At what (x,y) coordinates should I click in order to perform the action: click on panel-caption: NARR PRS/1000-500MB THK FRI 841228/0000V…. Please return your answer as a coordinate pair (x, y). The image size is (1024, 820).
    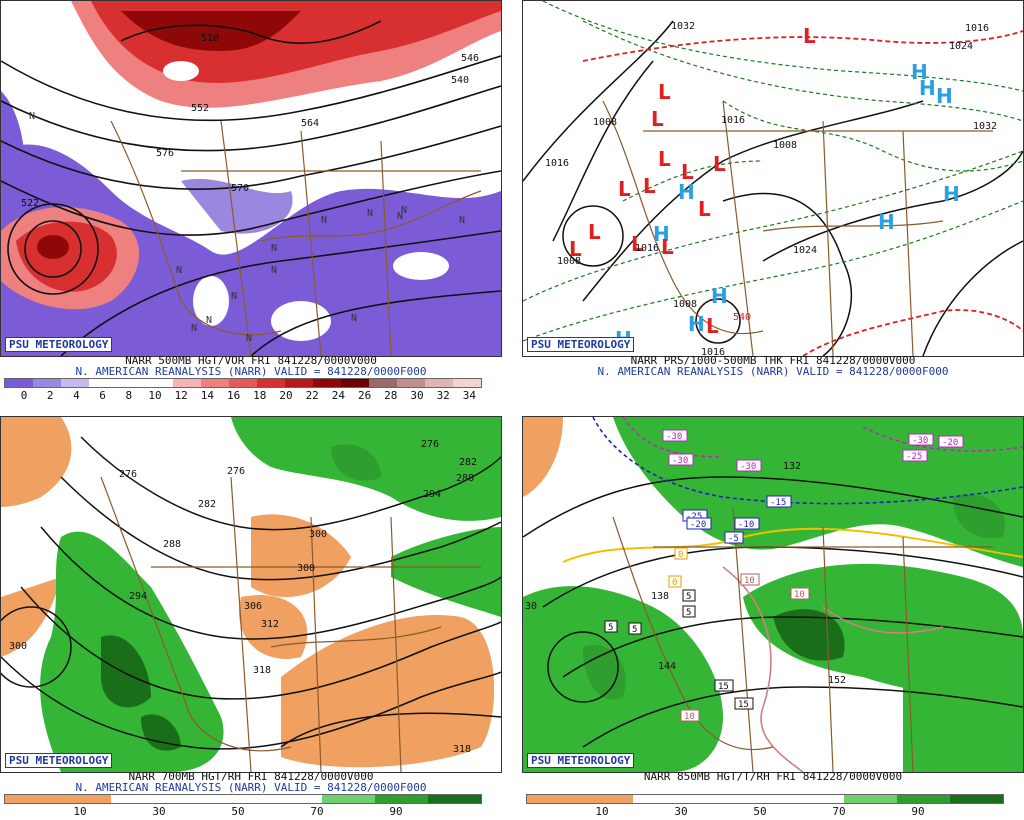
    Looking at the image, I should click on (773, 360).